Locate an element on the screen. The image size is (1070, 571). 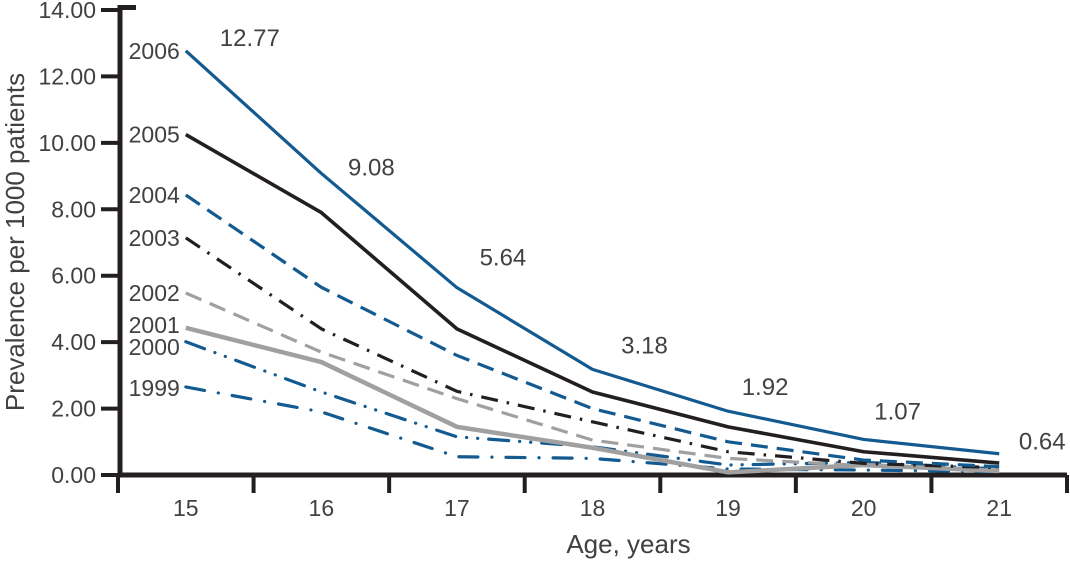
y-tick-label: 10.00 is located at coordinates (67, 143).